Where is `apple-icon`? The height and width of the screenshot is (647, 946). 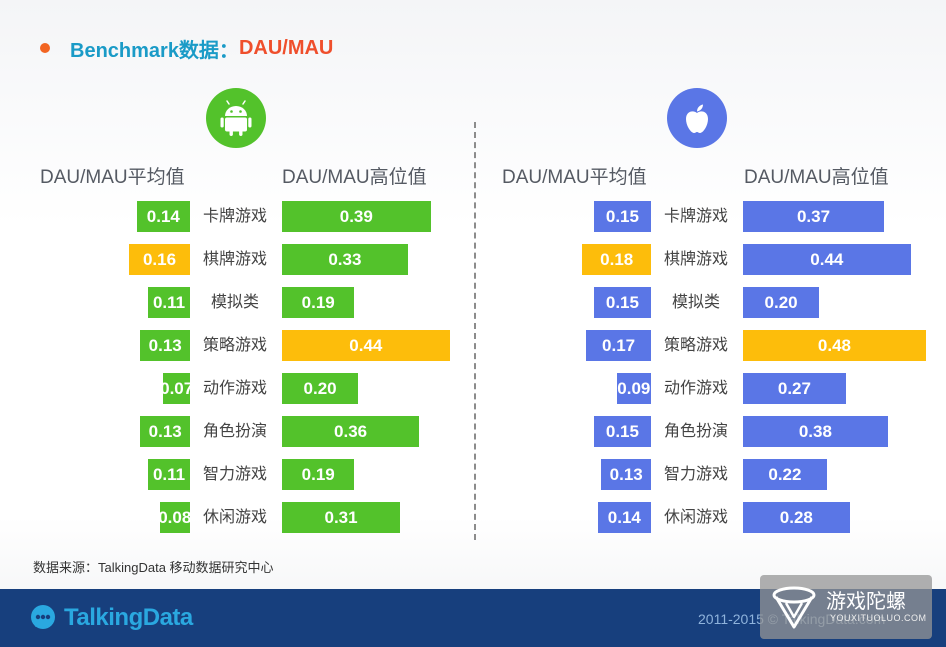
apple-icon is located at coordinates (697, 118).